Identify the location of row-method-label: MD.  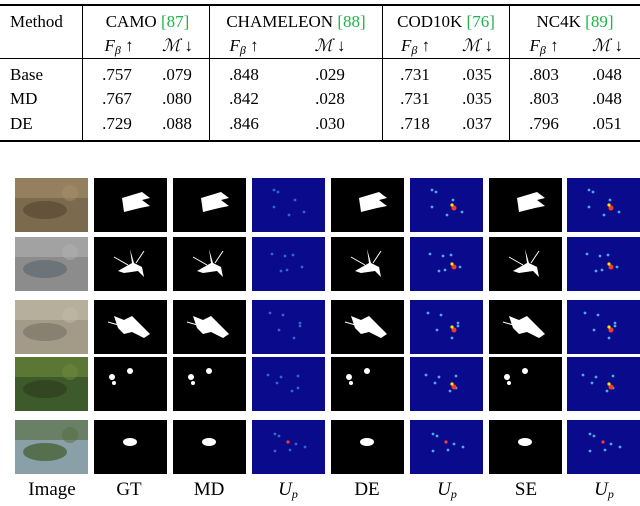
(24, 98).